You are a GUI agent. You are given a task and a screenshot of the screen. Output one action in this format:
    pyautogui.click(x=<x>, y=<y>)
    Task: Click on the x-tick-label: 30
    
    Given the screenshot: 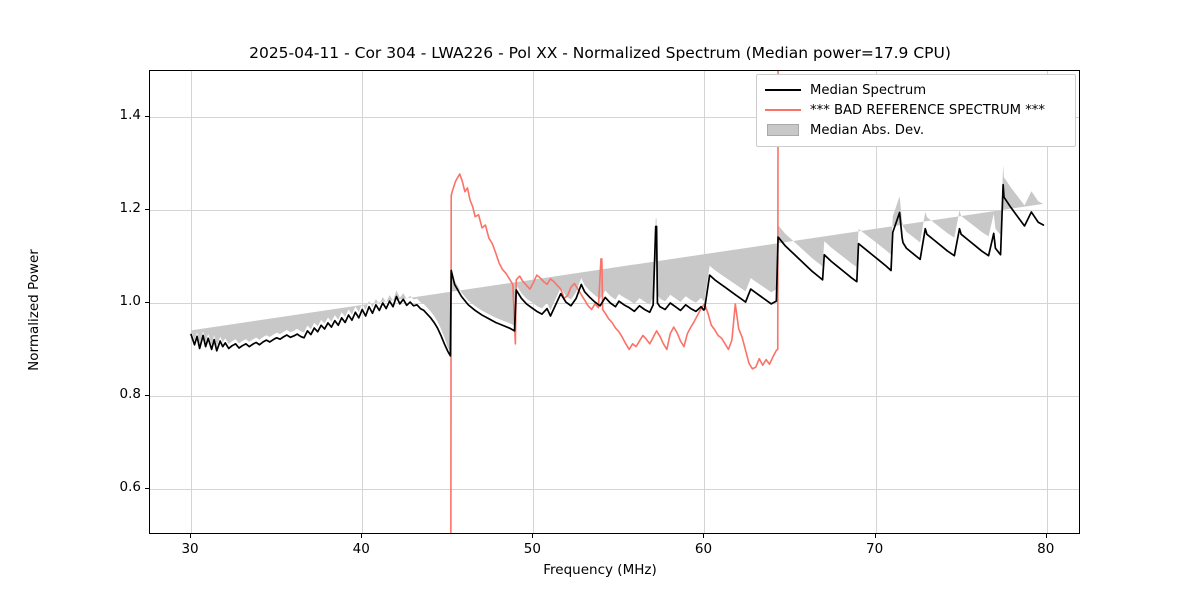 What is the action you would take?
    pyautogui.click(x=190, y=549)
    